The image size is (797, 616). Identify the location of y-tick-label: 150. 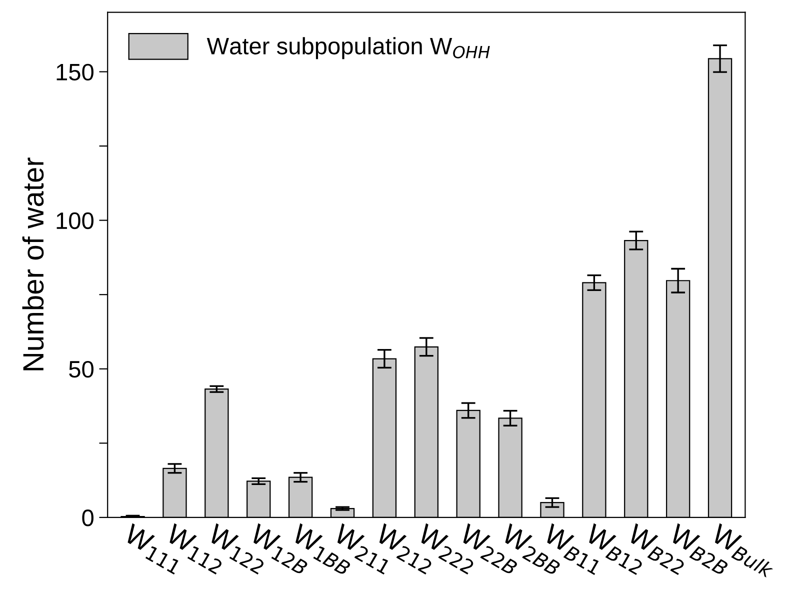
(75, 72).